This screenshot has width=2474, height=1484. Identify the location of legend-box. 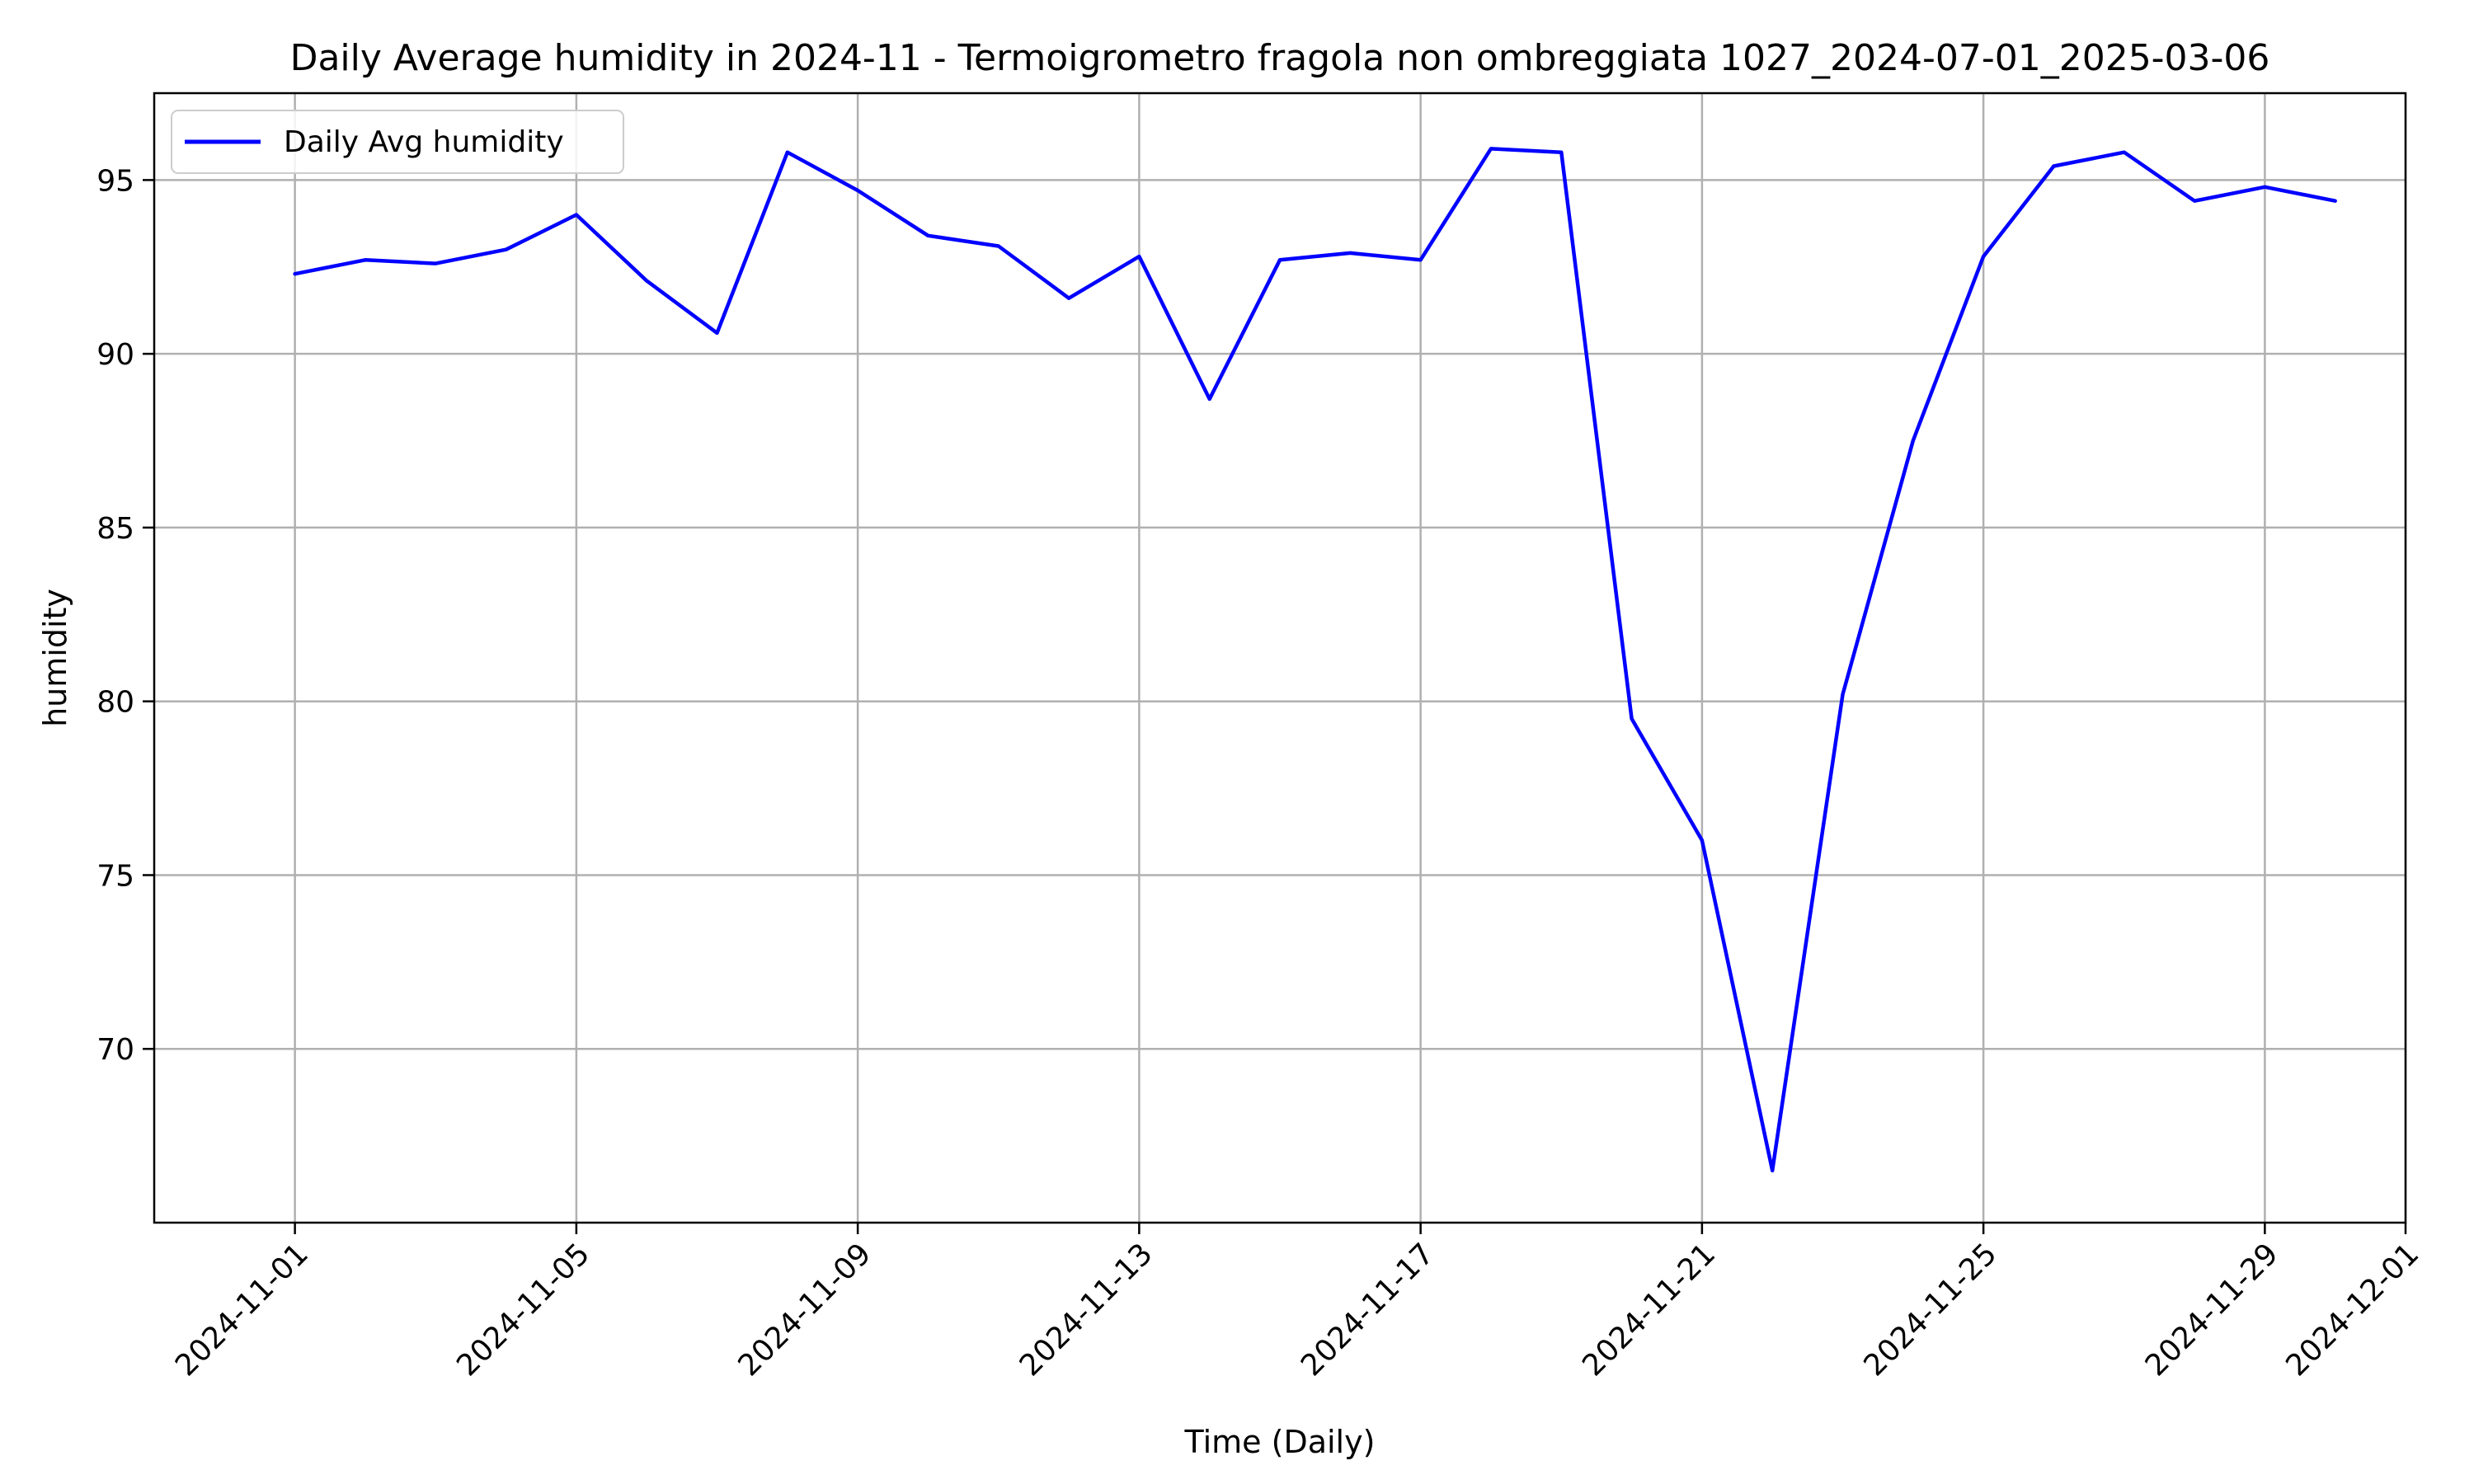
(397, 142).